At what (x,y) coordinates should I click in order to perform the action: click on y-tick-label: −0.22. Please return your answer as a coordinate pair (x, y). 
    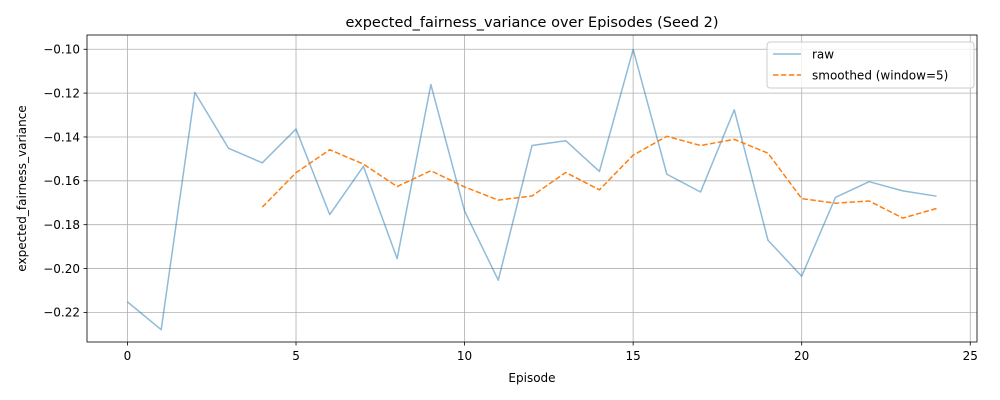
    Looking at the image, I should click on (61, 313).